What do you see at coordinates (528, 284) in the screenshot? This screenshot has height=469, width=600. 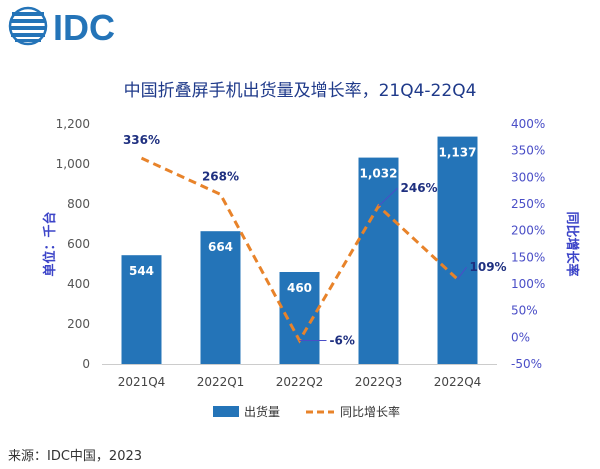 I see `right-tick-label: 100%` at bounding box center [528, 284].